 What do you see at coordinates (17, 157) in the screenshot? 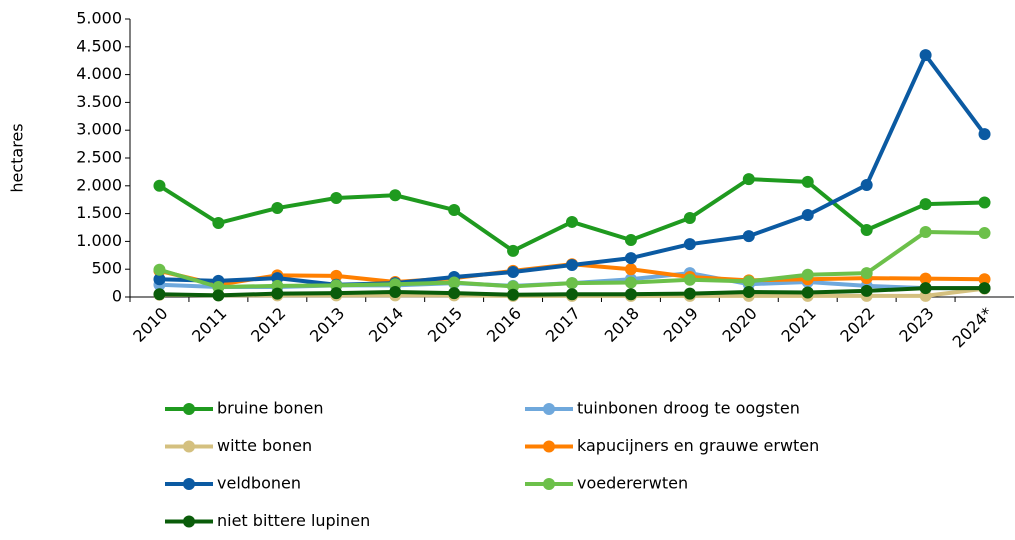
I see `y-axis-label: hectares` at bounding box center [17, 157].